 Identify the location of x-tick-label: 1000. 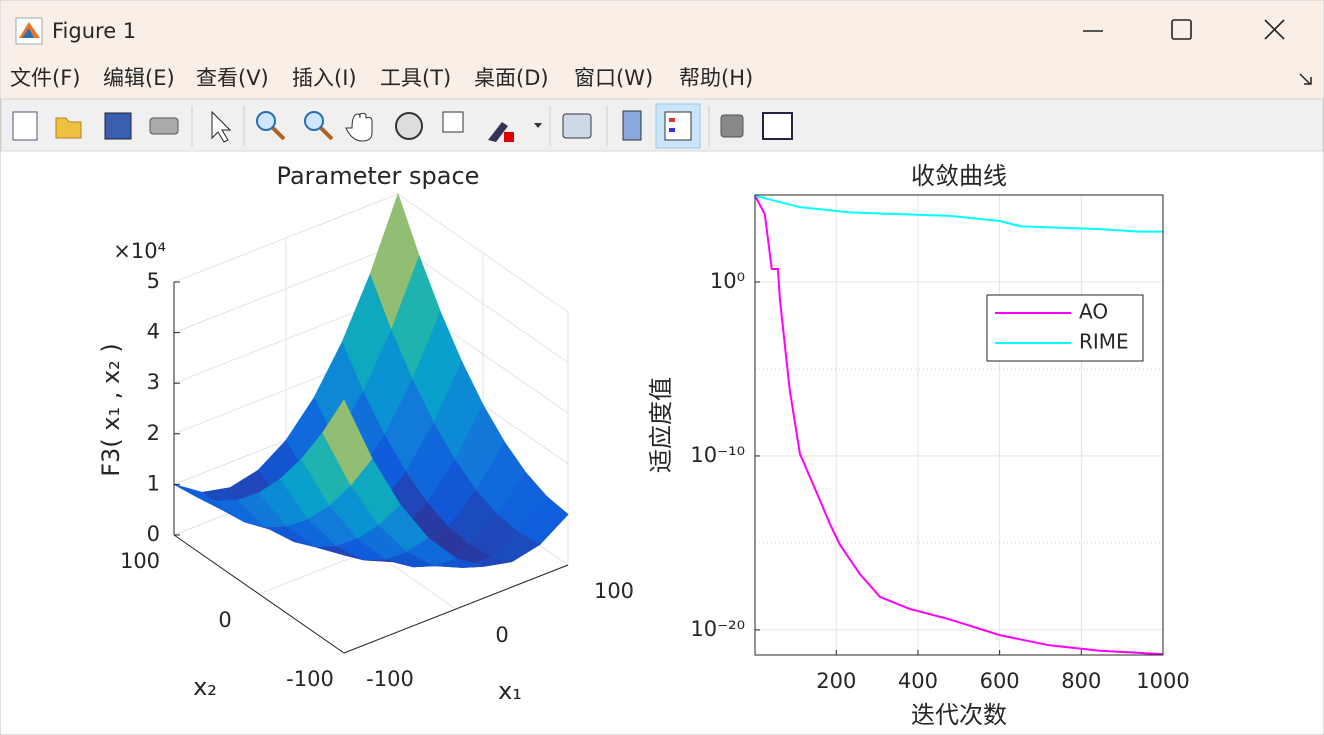
(1162, 681).